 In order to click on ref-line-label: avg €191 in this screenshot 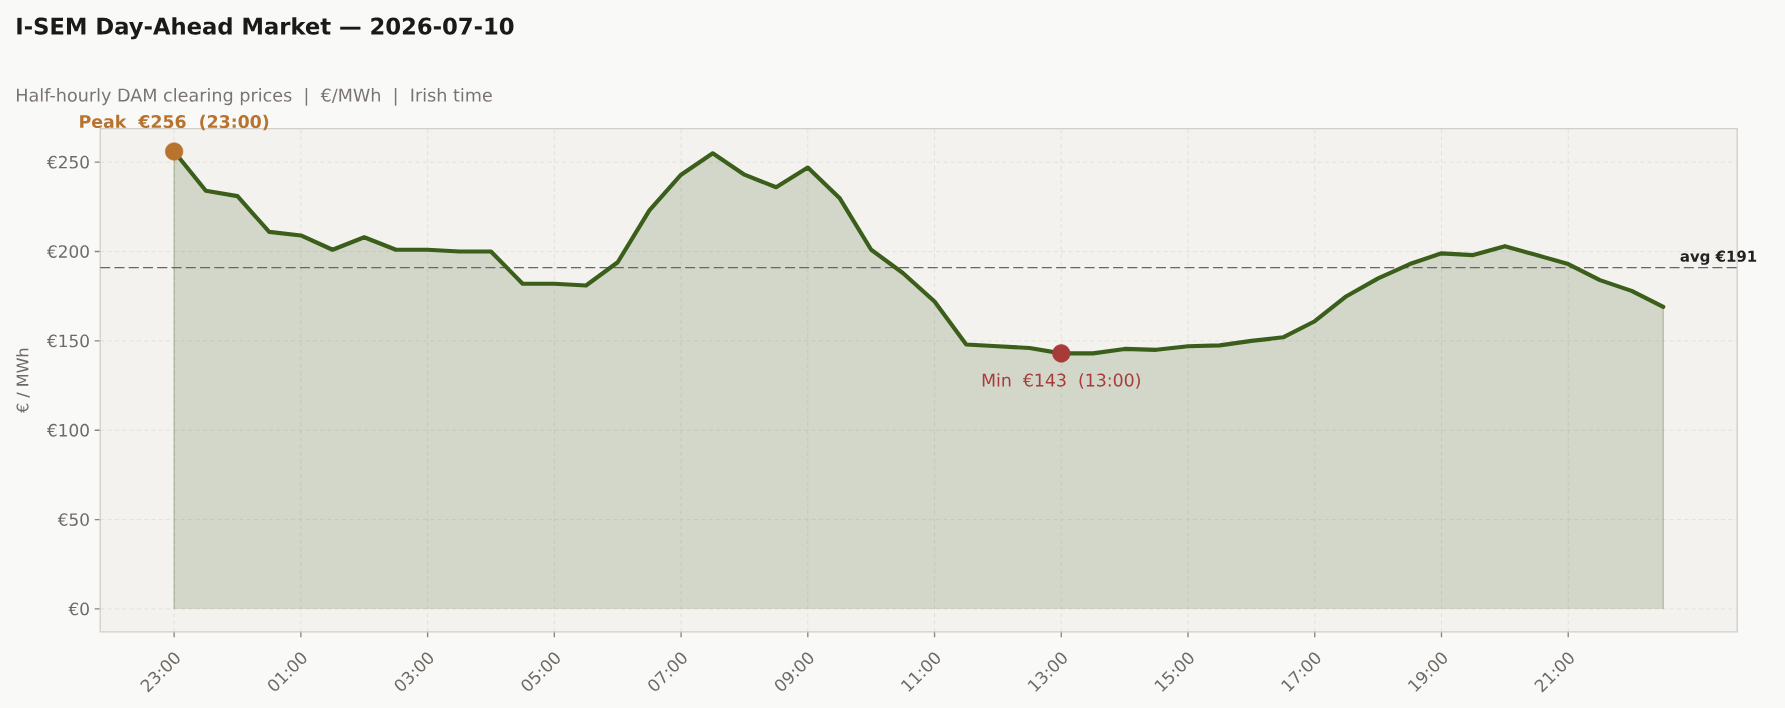, I will do `click(1718, 257)`.